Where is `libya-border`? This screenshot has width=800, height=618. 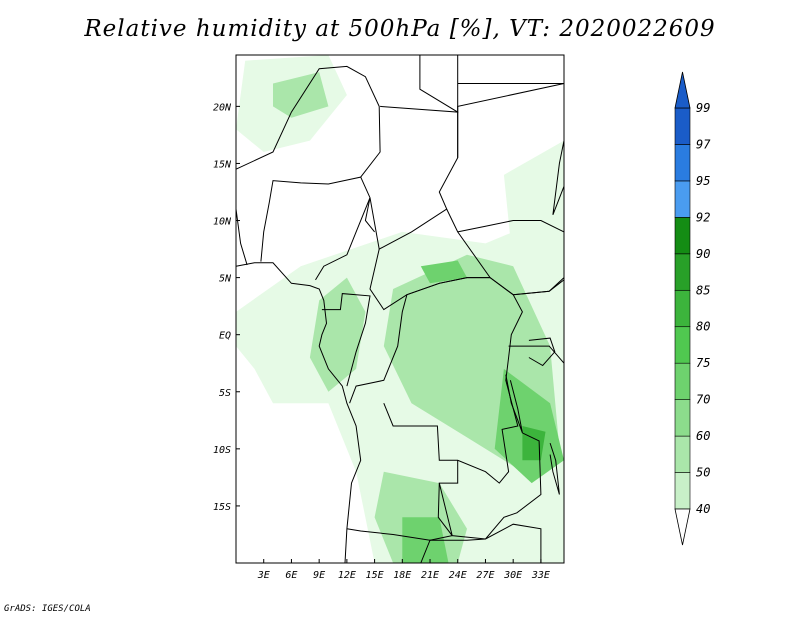
libya-border is located at coordinates (439, 84).